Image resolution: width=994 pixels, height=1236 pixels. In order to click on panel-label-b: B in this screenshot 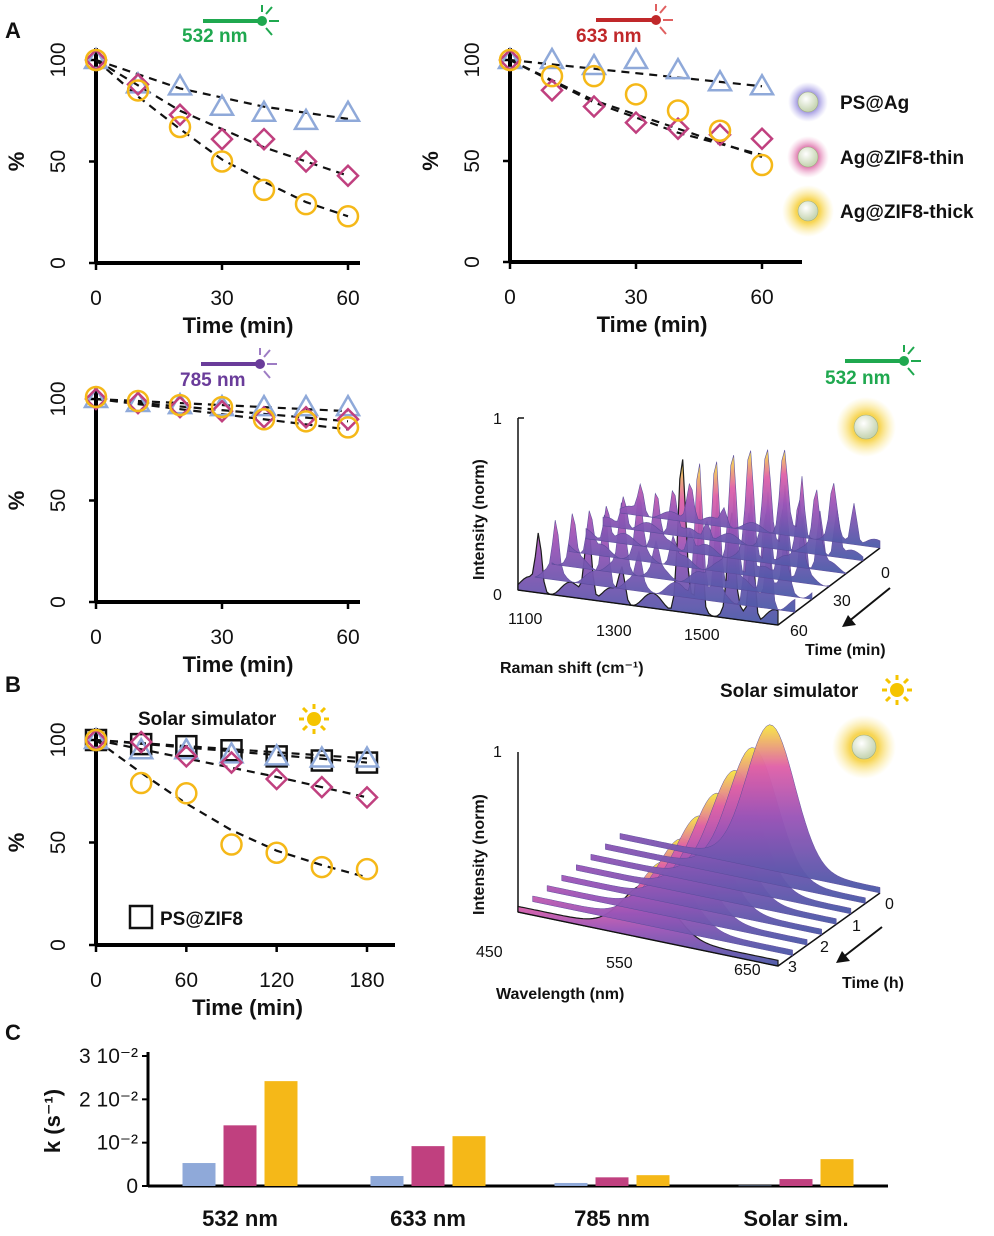, I will do `click(13, 684)`.